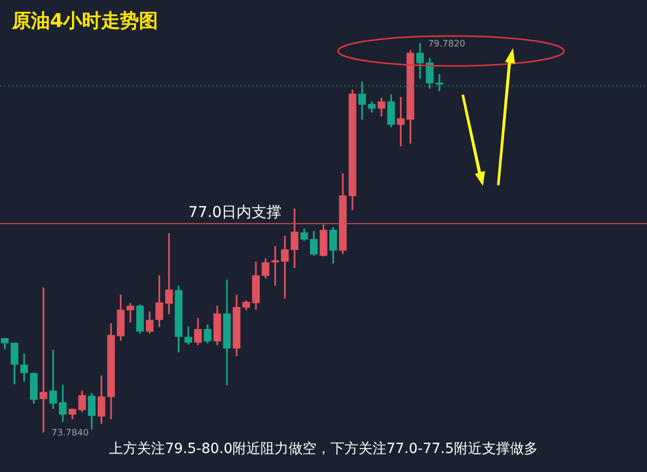  I want to click on text: 原油4小时走势图, so click(85, 21).